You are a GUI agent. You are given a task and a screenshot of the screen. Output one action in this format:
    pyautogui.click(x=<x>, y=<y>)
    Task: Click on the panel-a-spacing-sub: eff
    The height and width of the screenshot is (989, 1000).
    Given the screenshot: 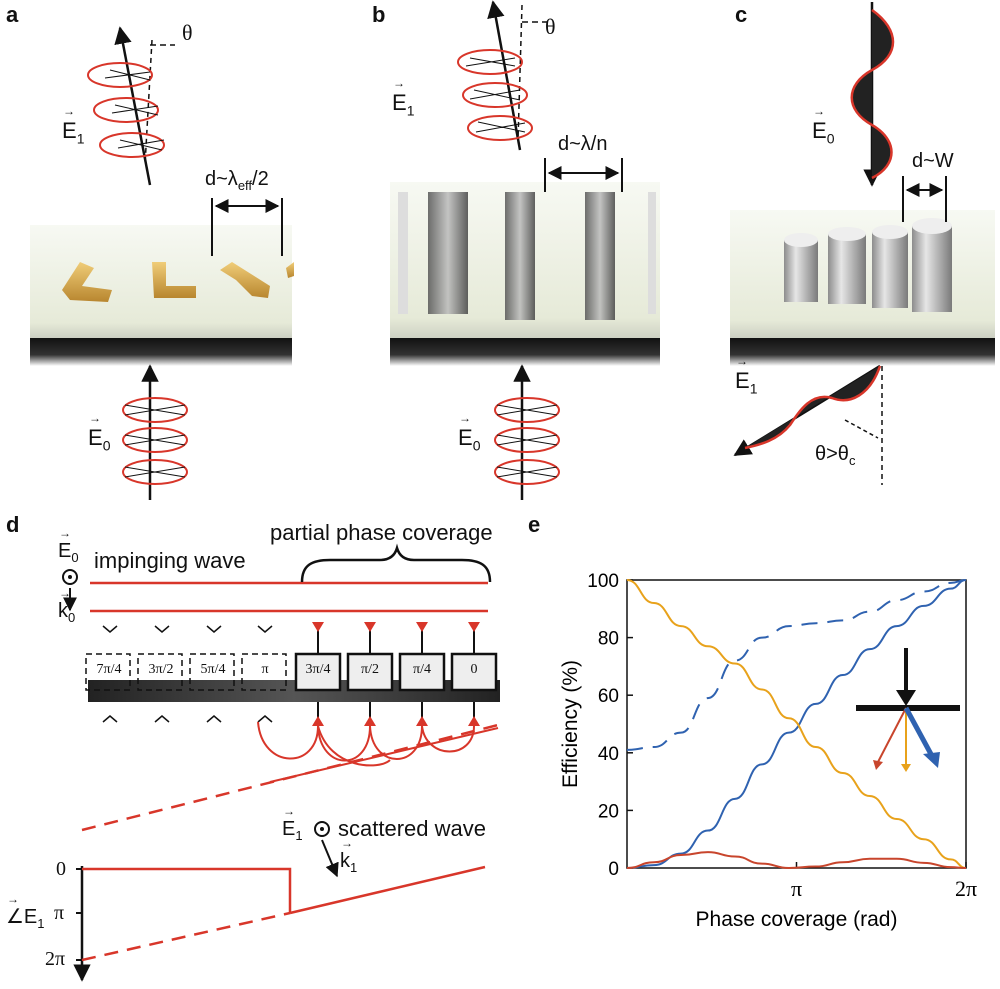 What is the action you would take?
    pyautogui.click(x=245, y=185)
    